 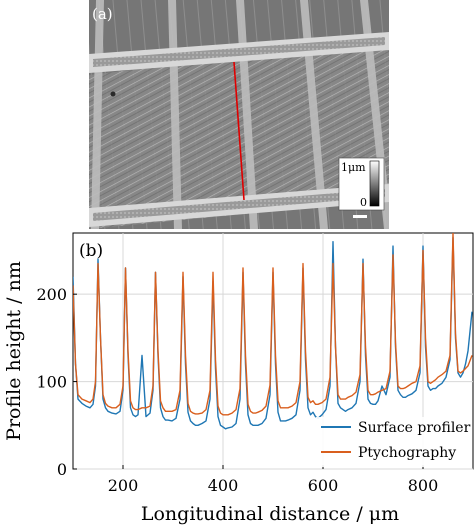 I want to click on y-tick-label: 0, so click(x=62, y=469).